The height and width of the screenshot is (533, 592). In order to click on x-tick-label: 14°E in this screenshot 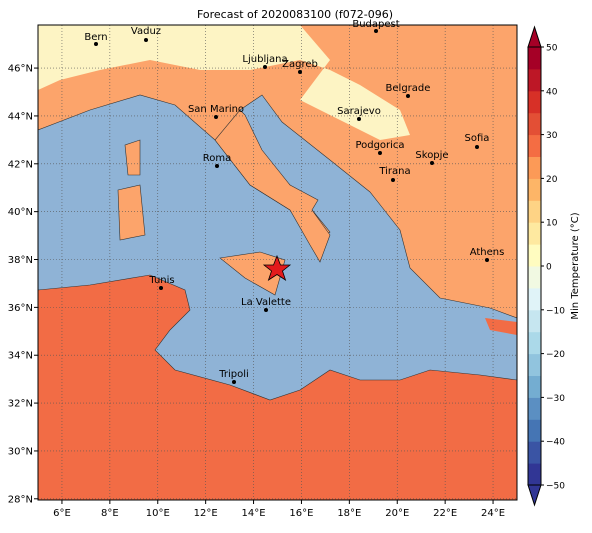, I will do `click(254, 513)`.